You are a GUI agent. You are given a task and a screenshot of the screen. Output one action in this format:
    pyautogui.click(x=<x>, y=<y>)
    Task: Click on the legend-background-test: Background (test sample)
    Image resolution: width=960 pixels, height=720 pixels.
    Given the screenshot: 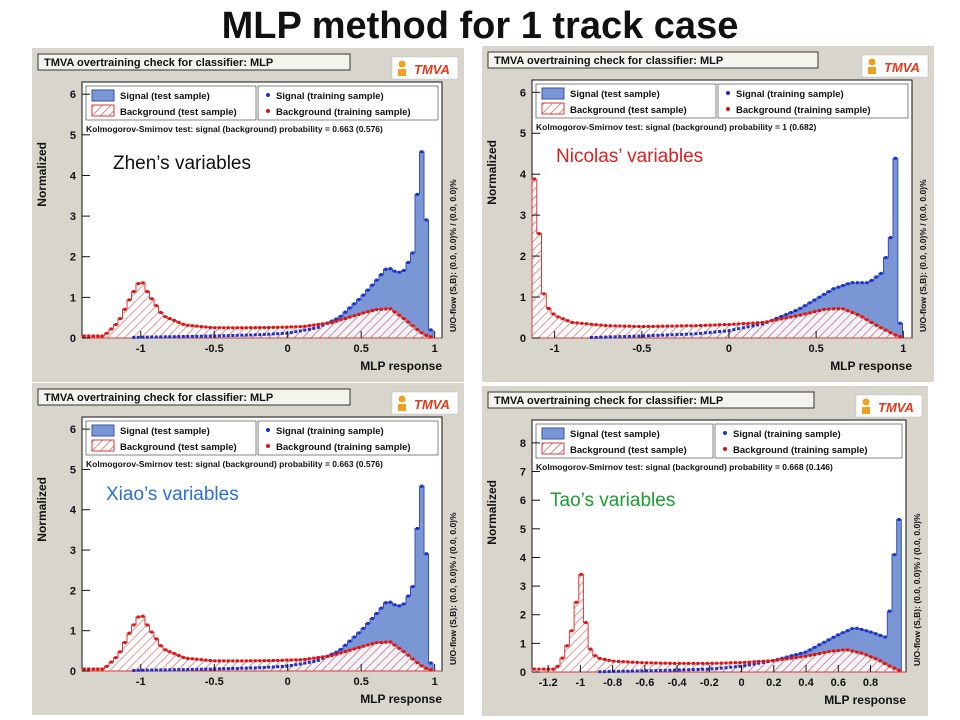 What is the action you would take?
    pyautogui.click(x=178, y=112)
    